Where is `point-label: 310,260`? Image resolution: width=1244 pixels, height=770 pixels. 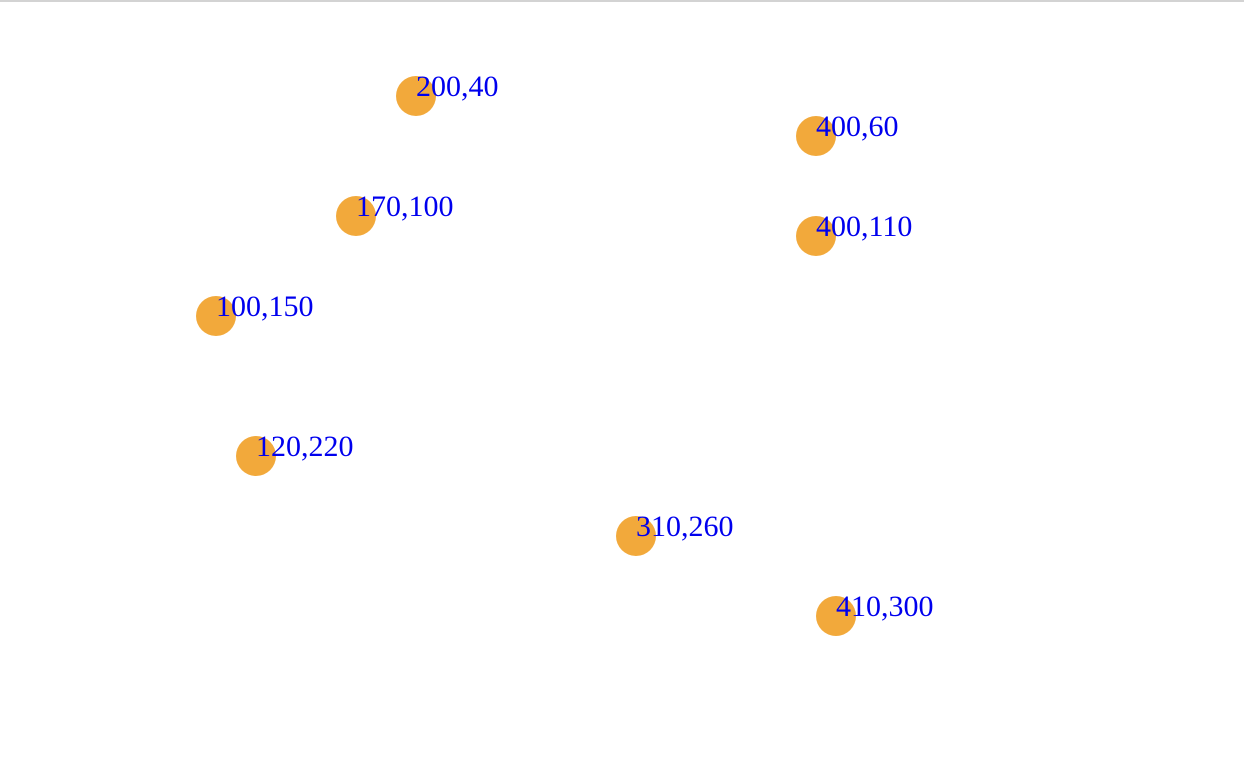 point-label: 310,260 is located at coordinates (685, 526).